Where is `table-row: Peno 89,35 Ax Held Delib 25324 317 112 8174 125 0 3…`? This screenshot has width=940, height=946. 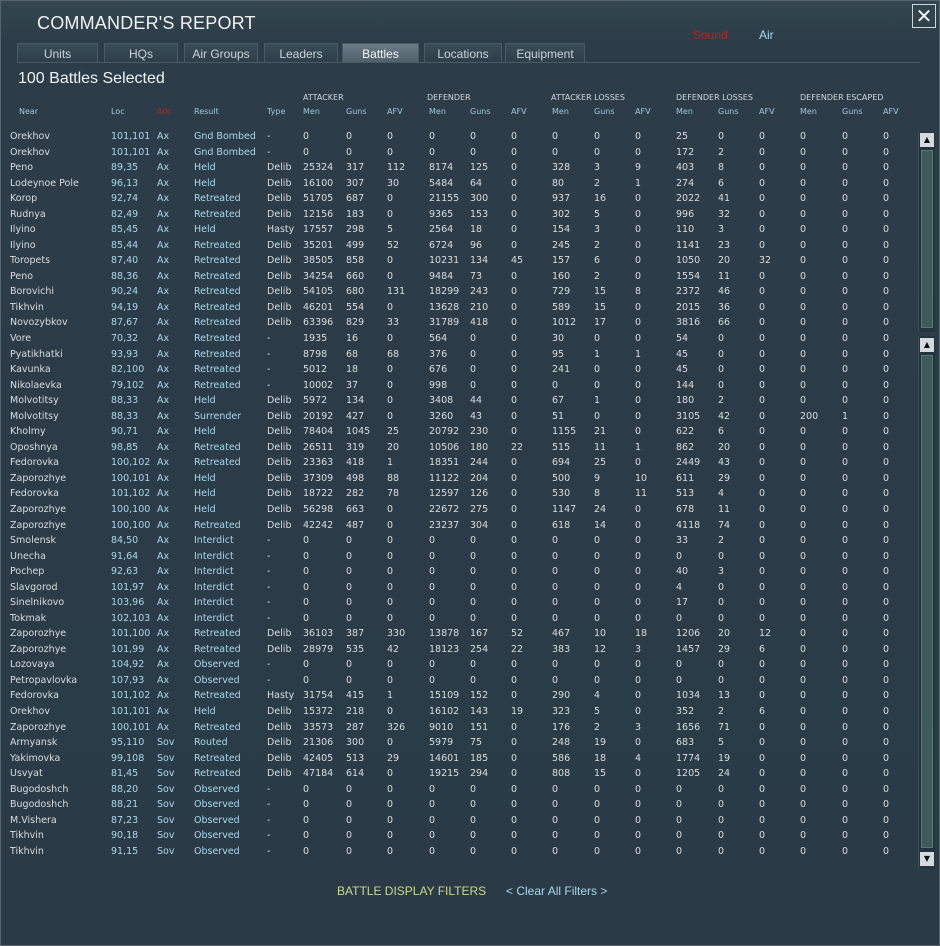
table-row: Peno 89,35 Ax Held Delib 25324 317 112 8174 125 0 3… is located at coordinates (457, 167).